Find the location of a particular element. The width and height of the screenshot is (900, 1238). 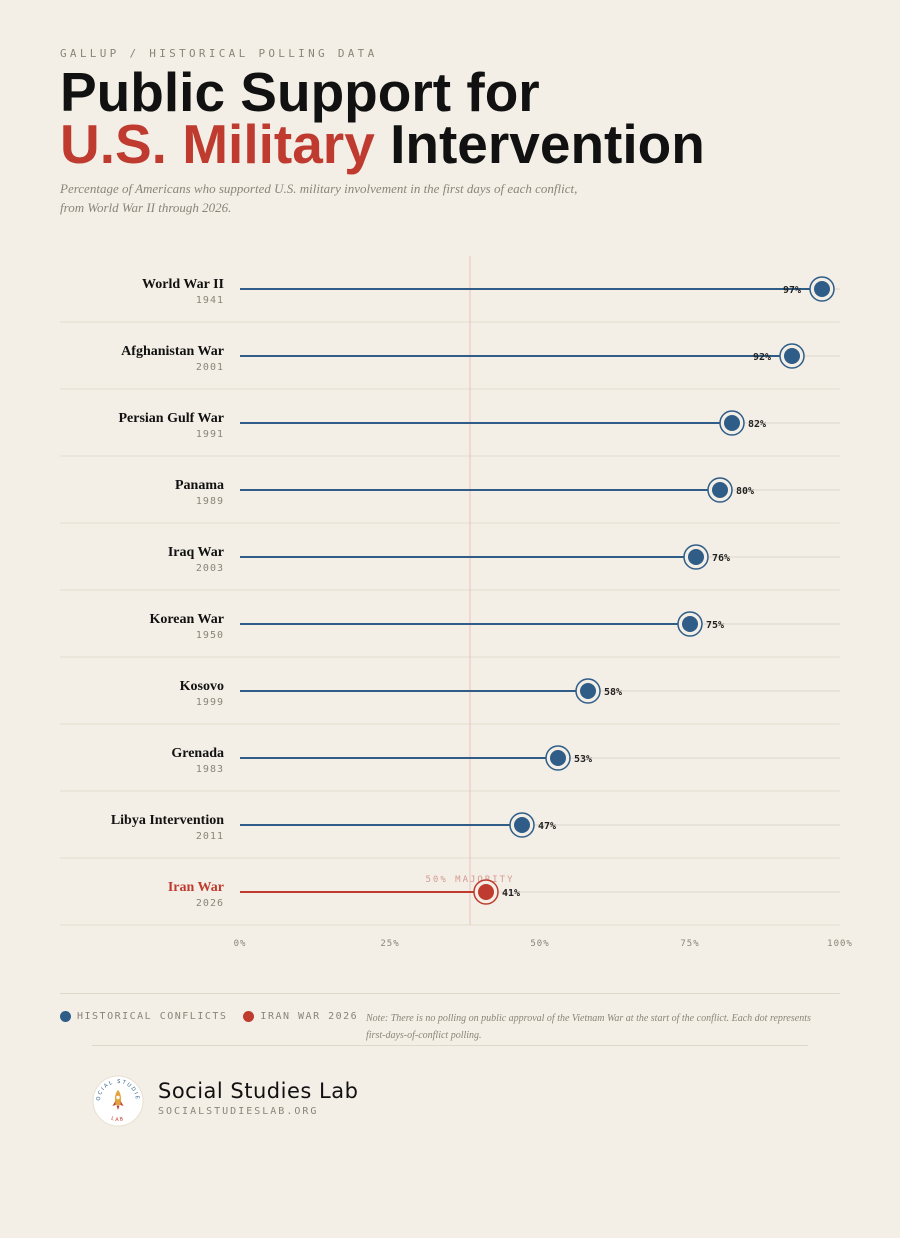

value-label: 76% is located at coordinates (721, 558).